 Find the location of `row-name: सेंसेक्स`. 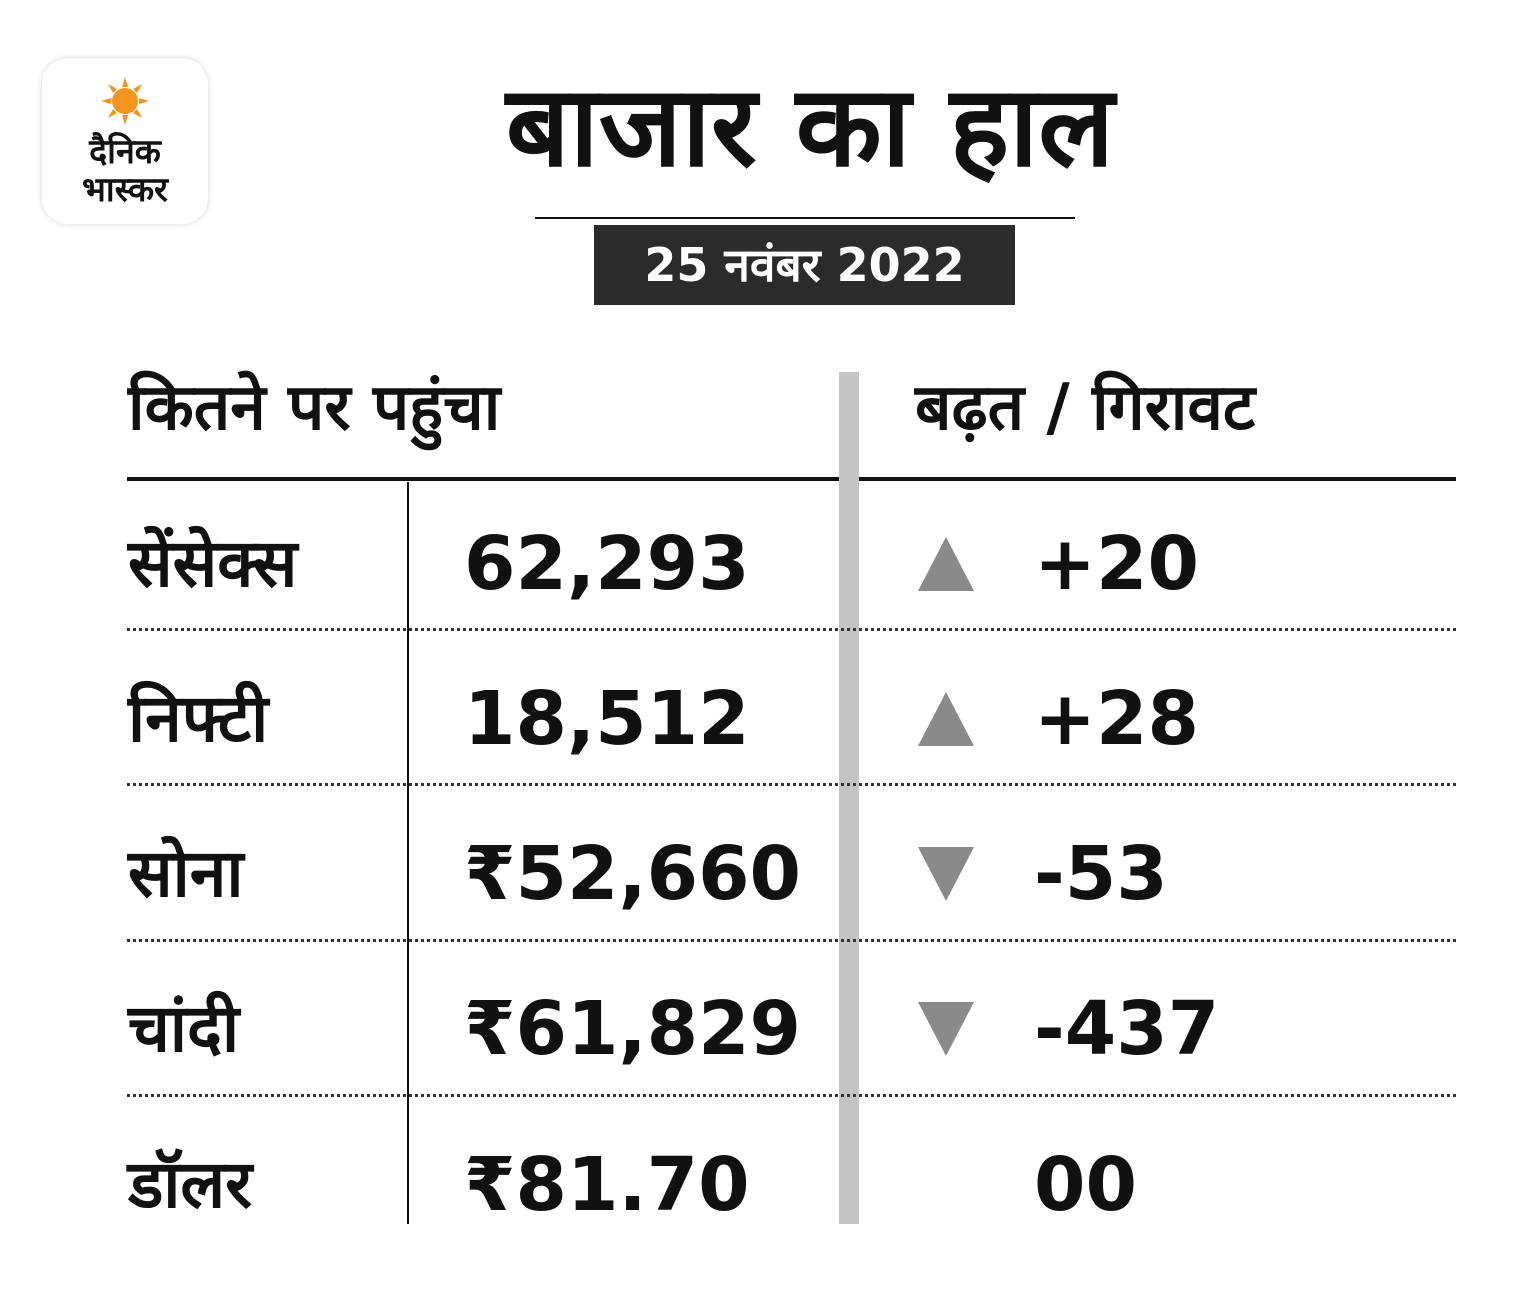

row-name: सेंसेक्स is located at coordinates (213, 563).